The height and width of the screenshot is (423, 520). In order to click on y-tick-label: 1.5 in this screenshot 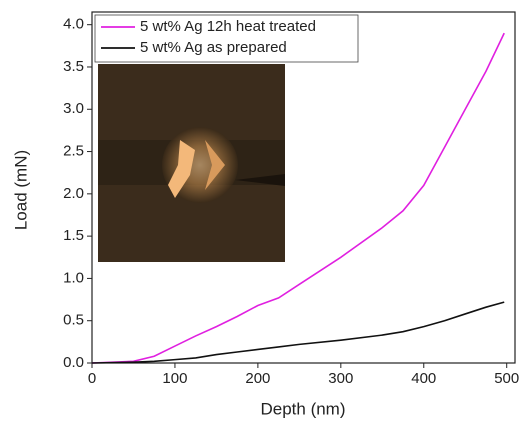, I will do `click(73, 235)`.